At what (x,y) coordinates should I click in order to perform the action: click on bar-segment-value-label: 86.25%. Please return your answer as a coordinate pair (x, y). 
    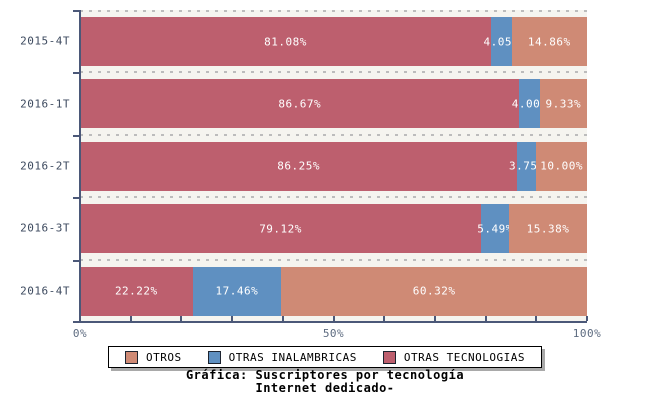
    Looking at the image, I should click on (299, 166).